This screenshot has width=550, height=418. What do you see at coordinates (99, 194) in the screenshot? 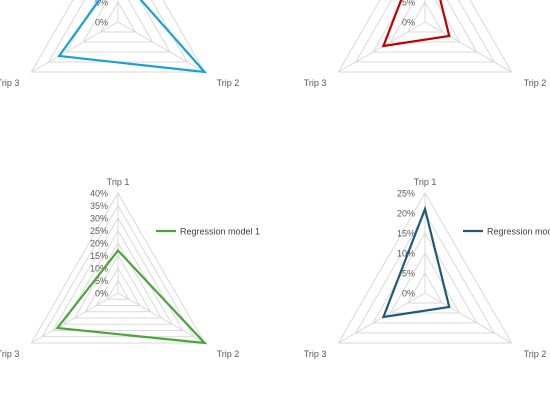
I see `tick-label: 40%` at bounding box center [99, 194].